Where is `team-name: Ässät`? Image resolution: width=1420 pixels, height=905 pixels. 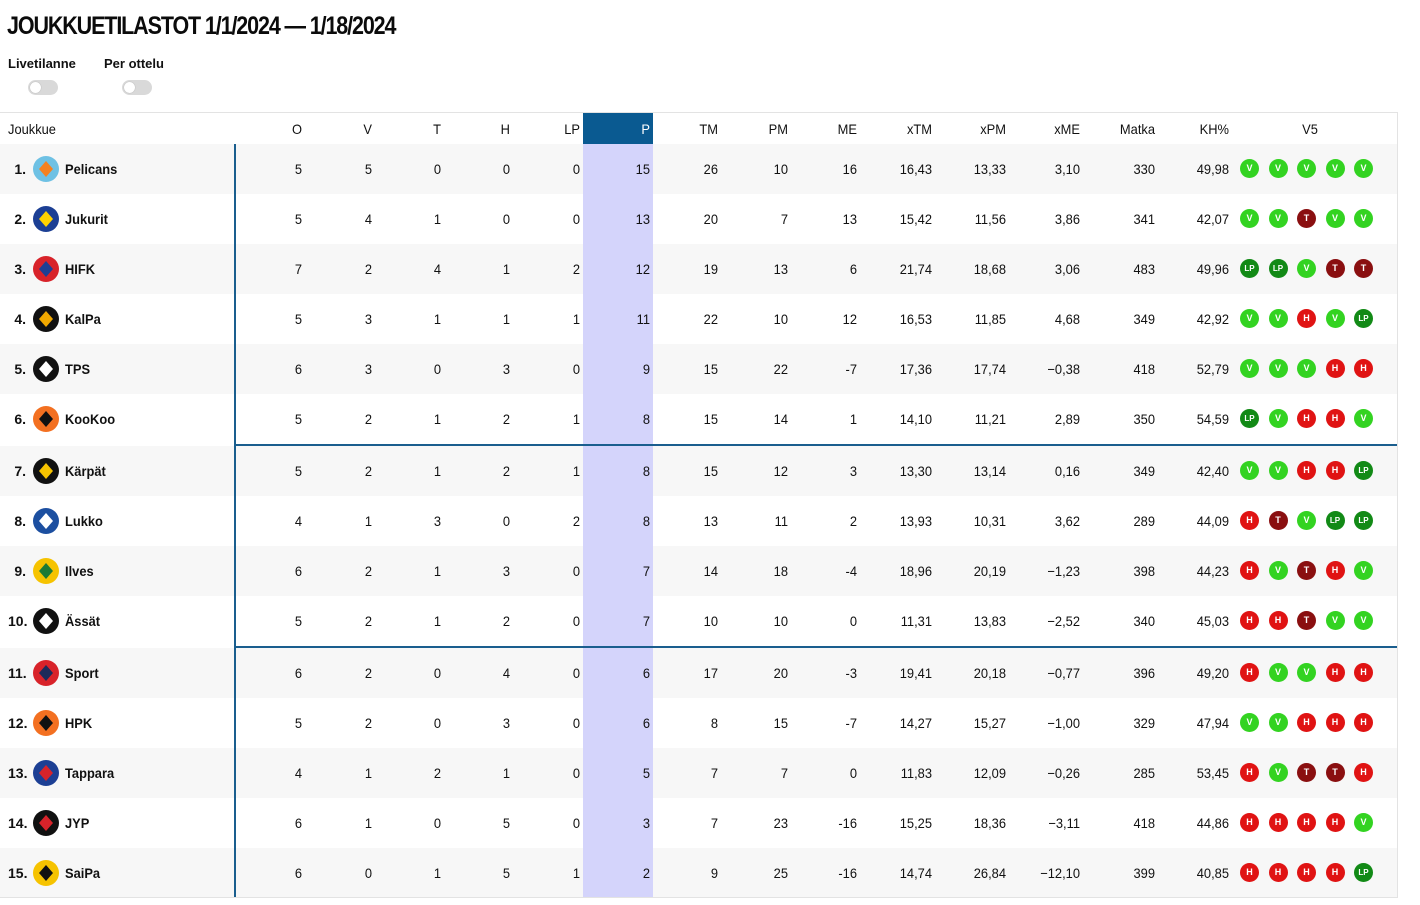
team-name: Ässät is located at coordinates (83, 621).